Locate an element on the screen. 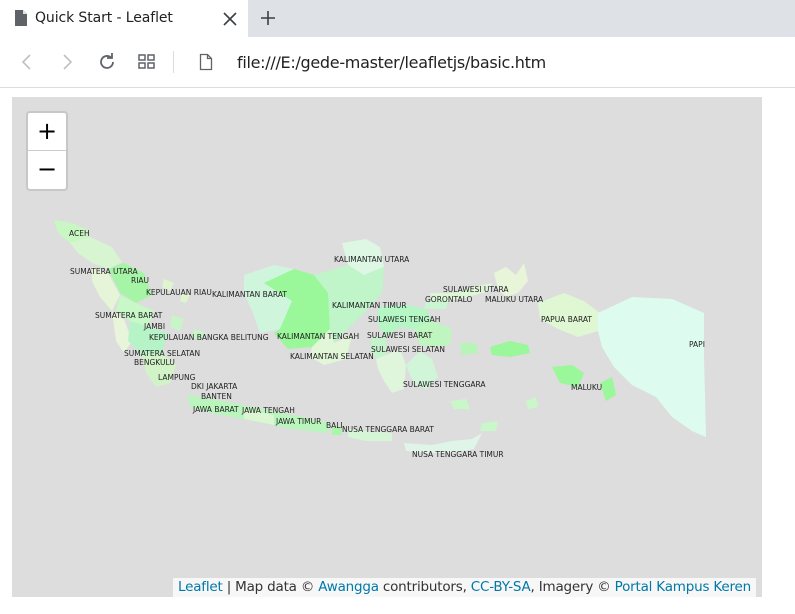 The width and height of the screenshot is (795, 614). province-bali is located at coordinates (337, 431).